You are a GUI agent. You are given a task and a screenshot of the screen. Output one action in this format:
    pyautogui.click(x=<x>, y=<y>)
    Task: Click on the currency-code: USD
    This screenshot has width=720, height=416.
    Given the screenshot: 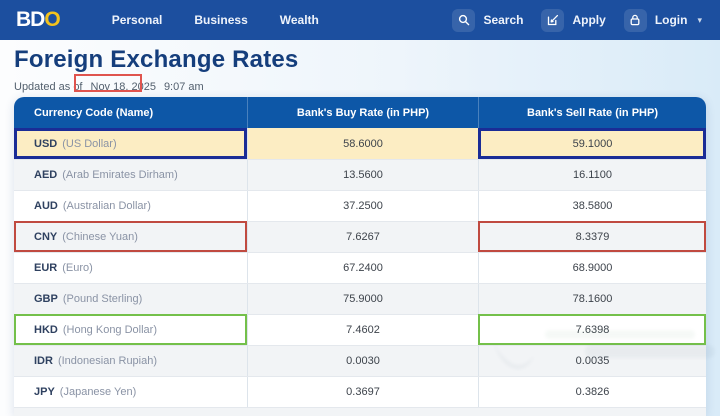 What is the action you would take?
    pyautogui.click(x=46, y=143)
    